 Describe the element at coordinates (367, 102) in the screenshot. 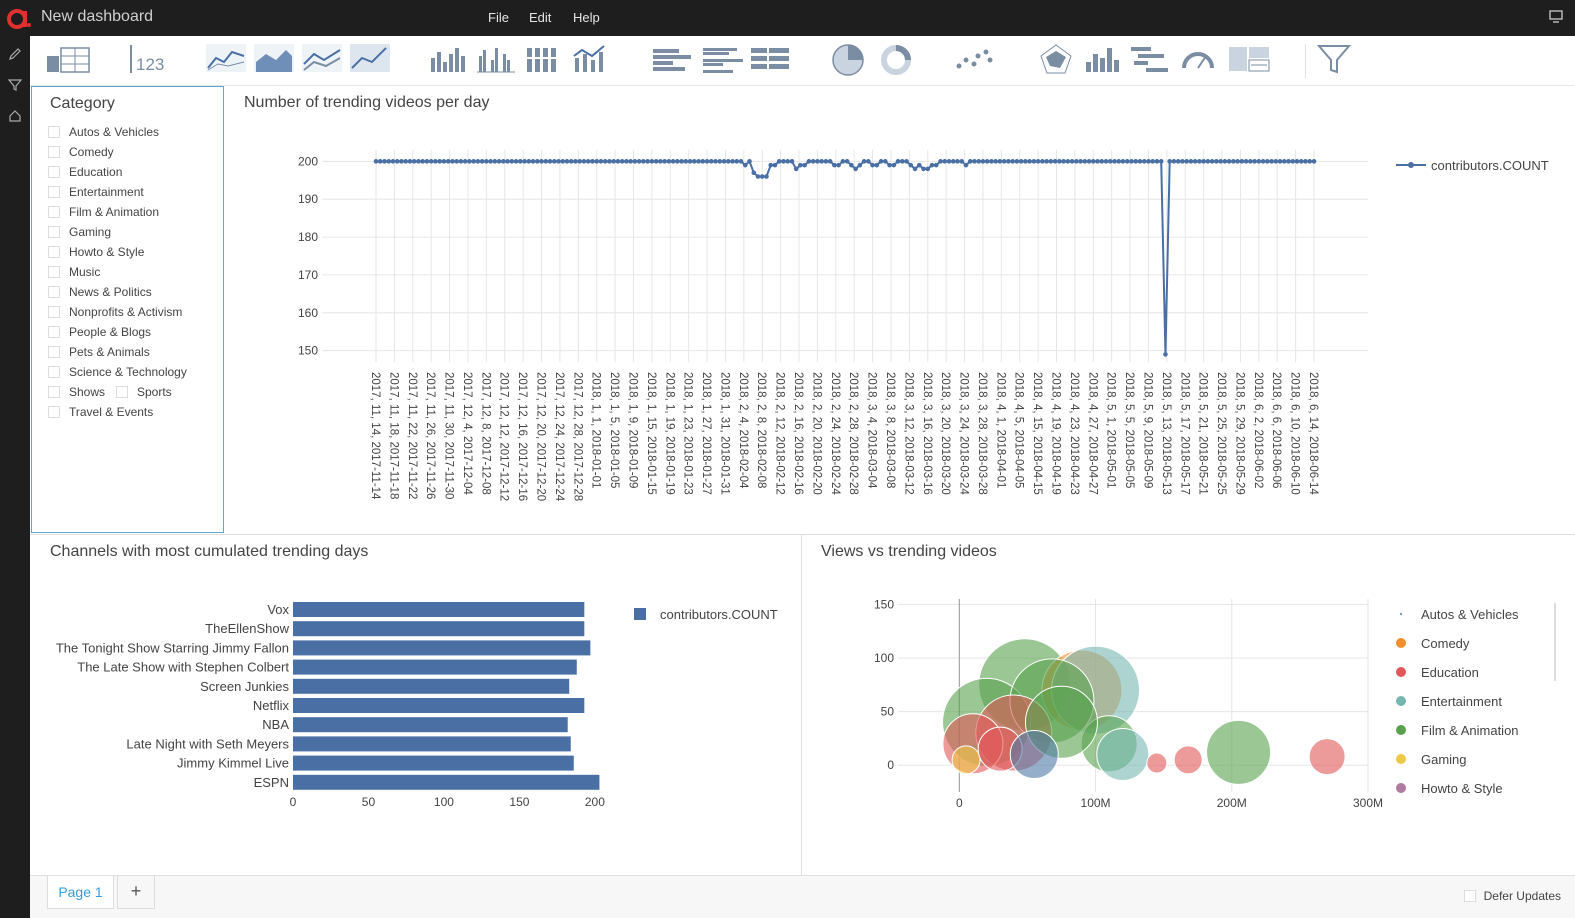

I see `line-chart-title: Number of trending videos per day` at that location.